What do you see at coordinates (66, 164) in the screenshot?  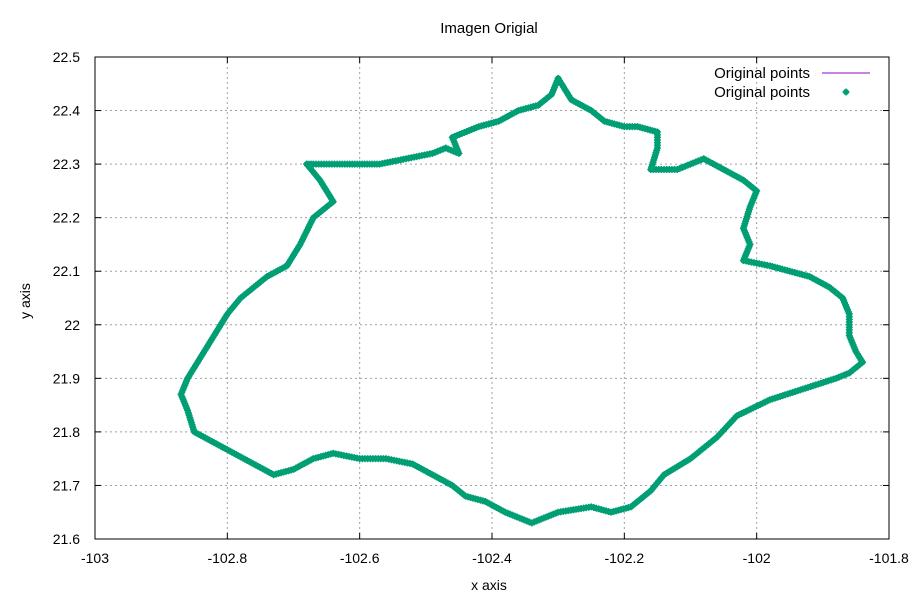 I see `y-tick-label: 22.3` at bounding box center [66, 164].